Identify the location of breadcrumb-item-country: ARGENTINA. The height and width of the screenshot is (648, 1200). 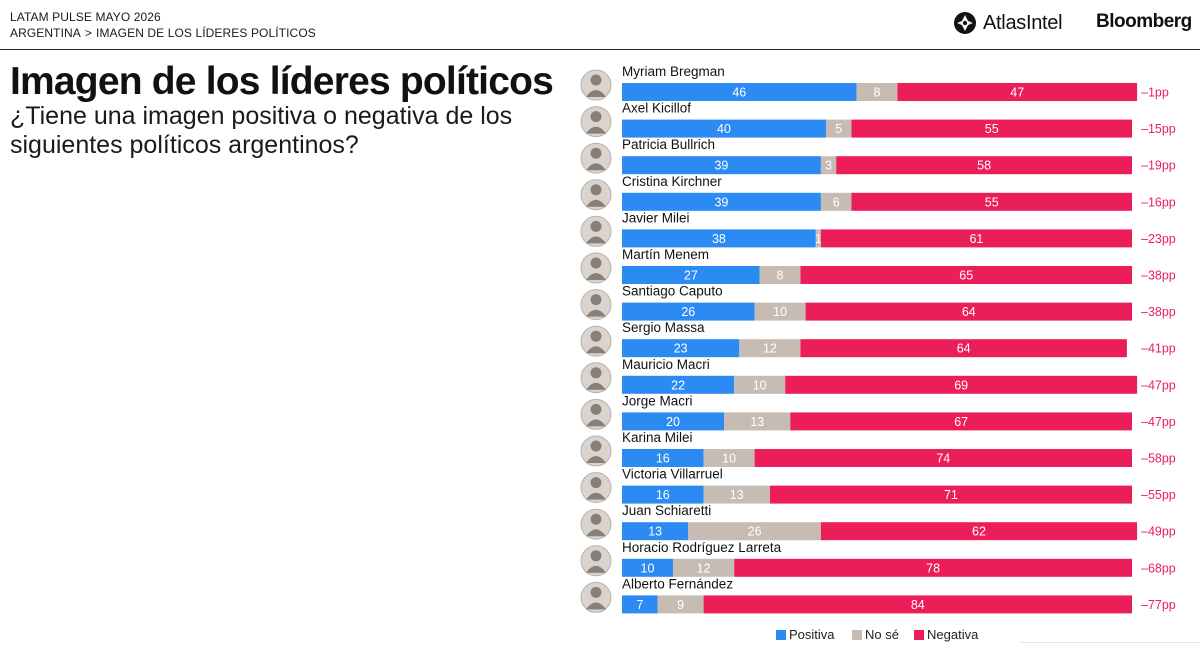
(45, 33).